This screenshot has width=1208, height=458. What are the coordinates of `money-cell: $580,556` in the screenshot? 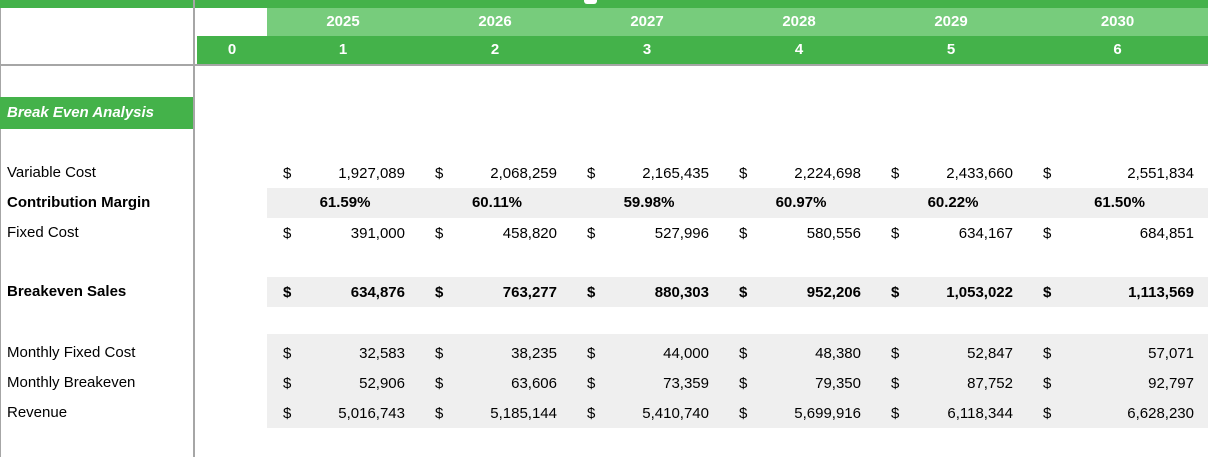 It's located at (799, 233).